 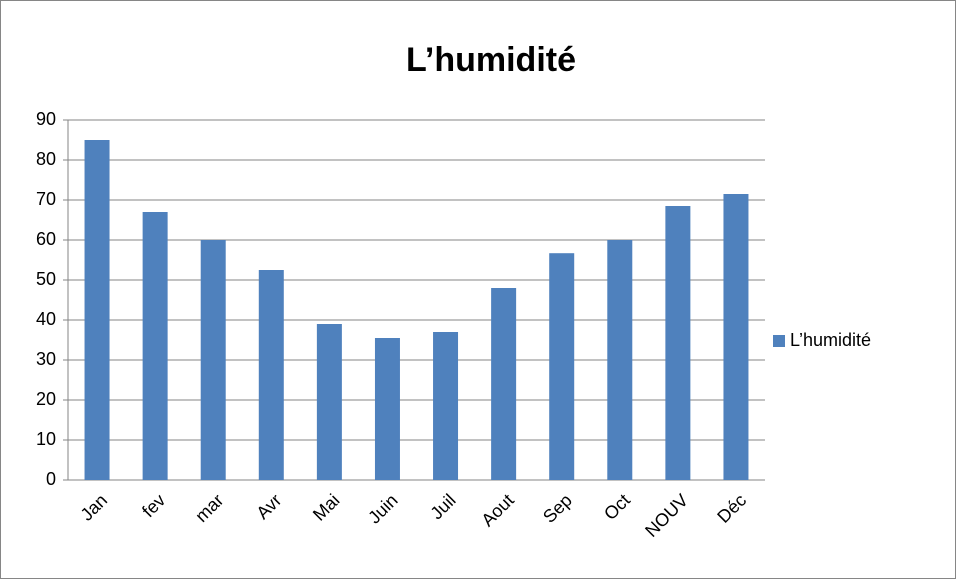 What do you see at coordinates (46, 199) in the screenshot?
I see `y-tick-label: 70` at bounding box center [46, 199].